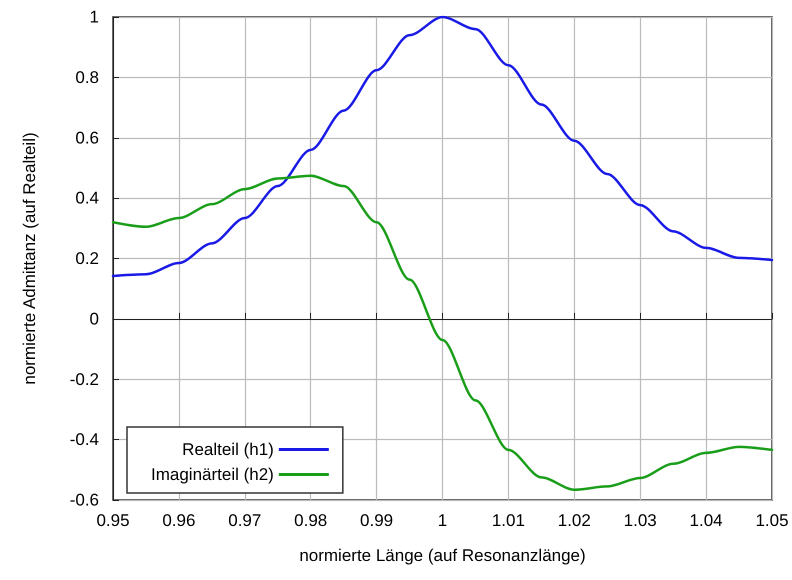  Describe the element at coordinates (87, 198) in the screenshot. I see `y-tick-label: 0.4` at that location.